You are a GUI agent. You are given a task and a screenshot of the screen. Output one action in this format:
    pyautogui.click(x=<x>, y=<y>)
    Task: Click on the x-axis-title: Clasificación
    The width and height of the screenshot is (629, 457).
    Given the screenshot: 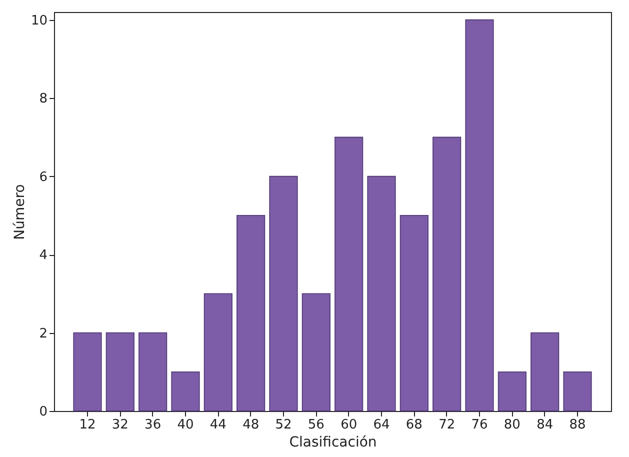 What is the action you would take?
    pyautogui.click(x=333, y=442)
    